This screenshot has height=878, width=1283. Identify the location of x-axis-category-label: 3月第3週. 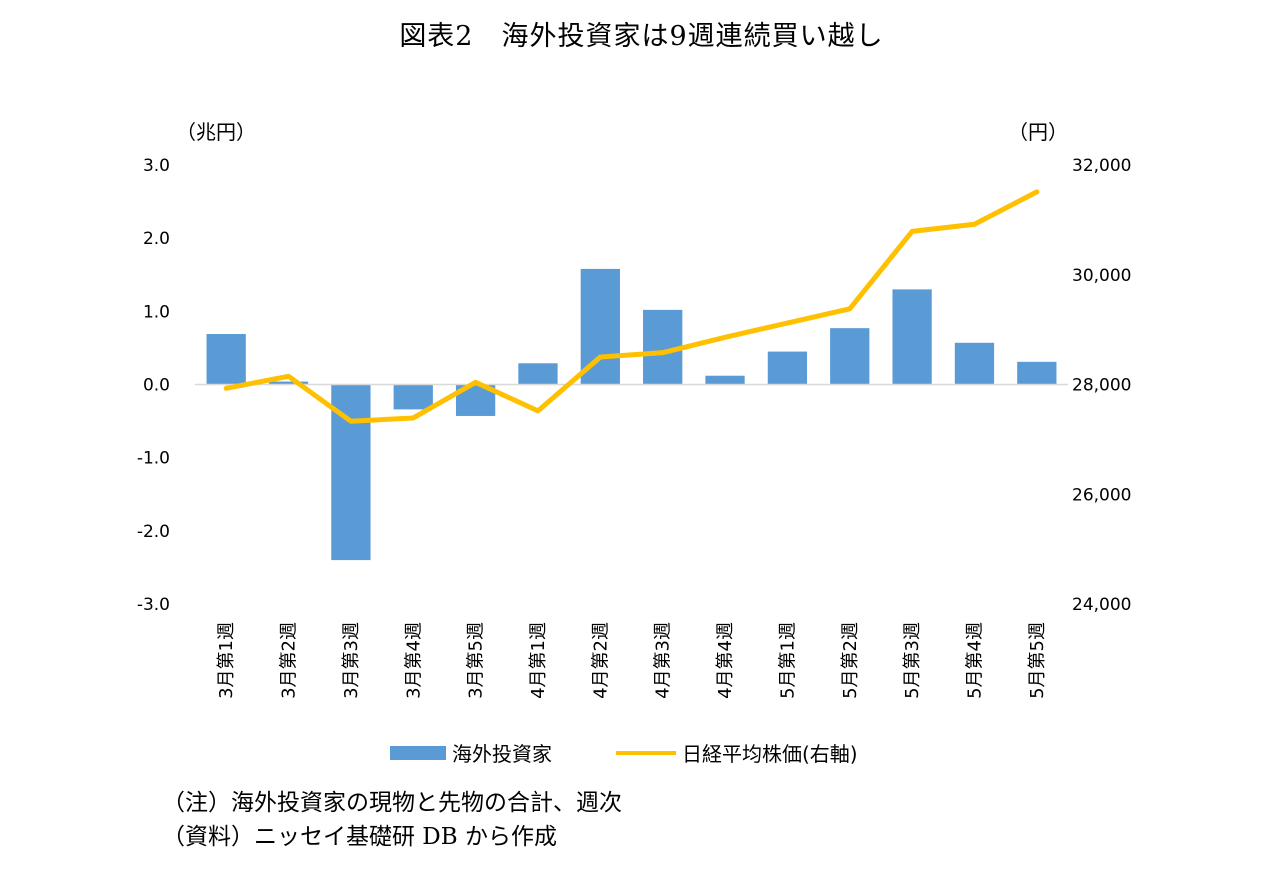
(351, 660).